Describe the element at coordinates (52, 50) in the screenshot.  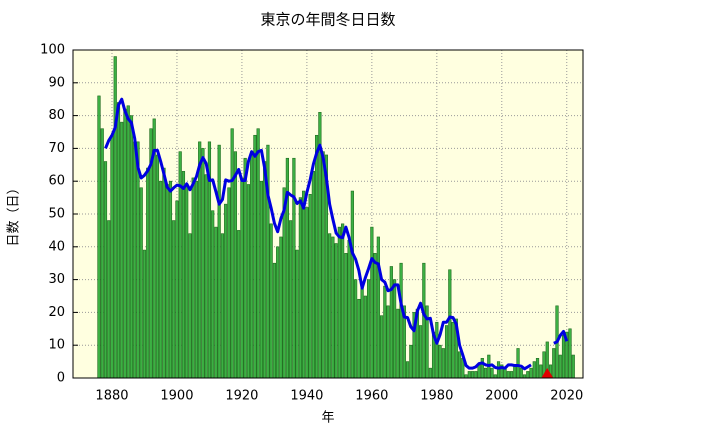
I see `y-tick-label: 100` at that location.